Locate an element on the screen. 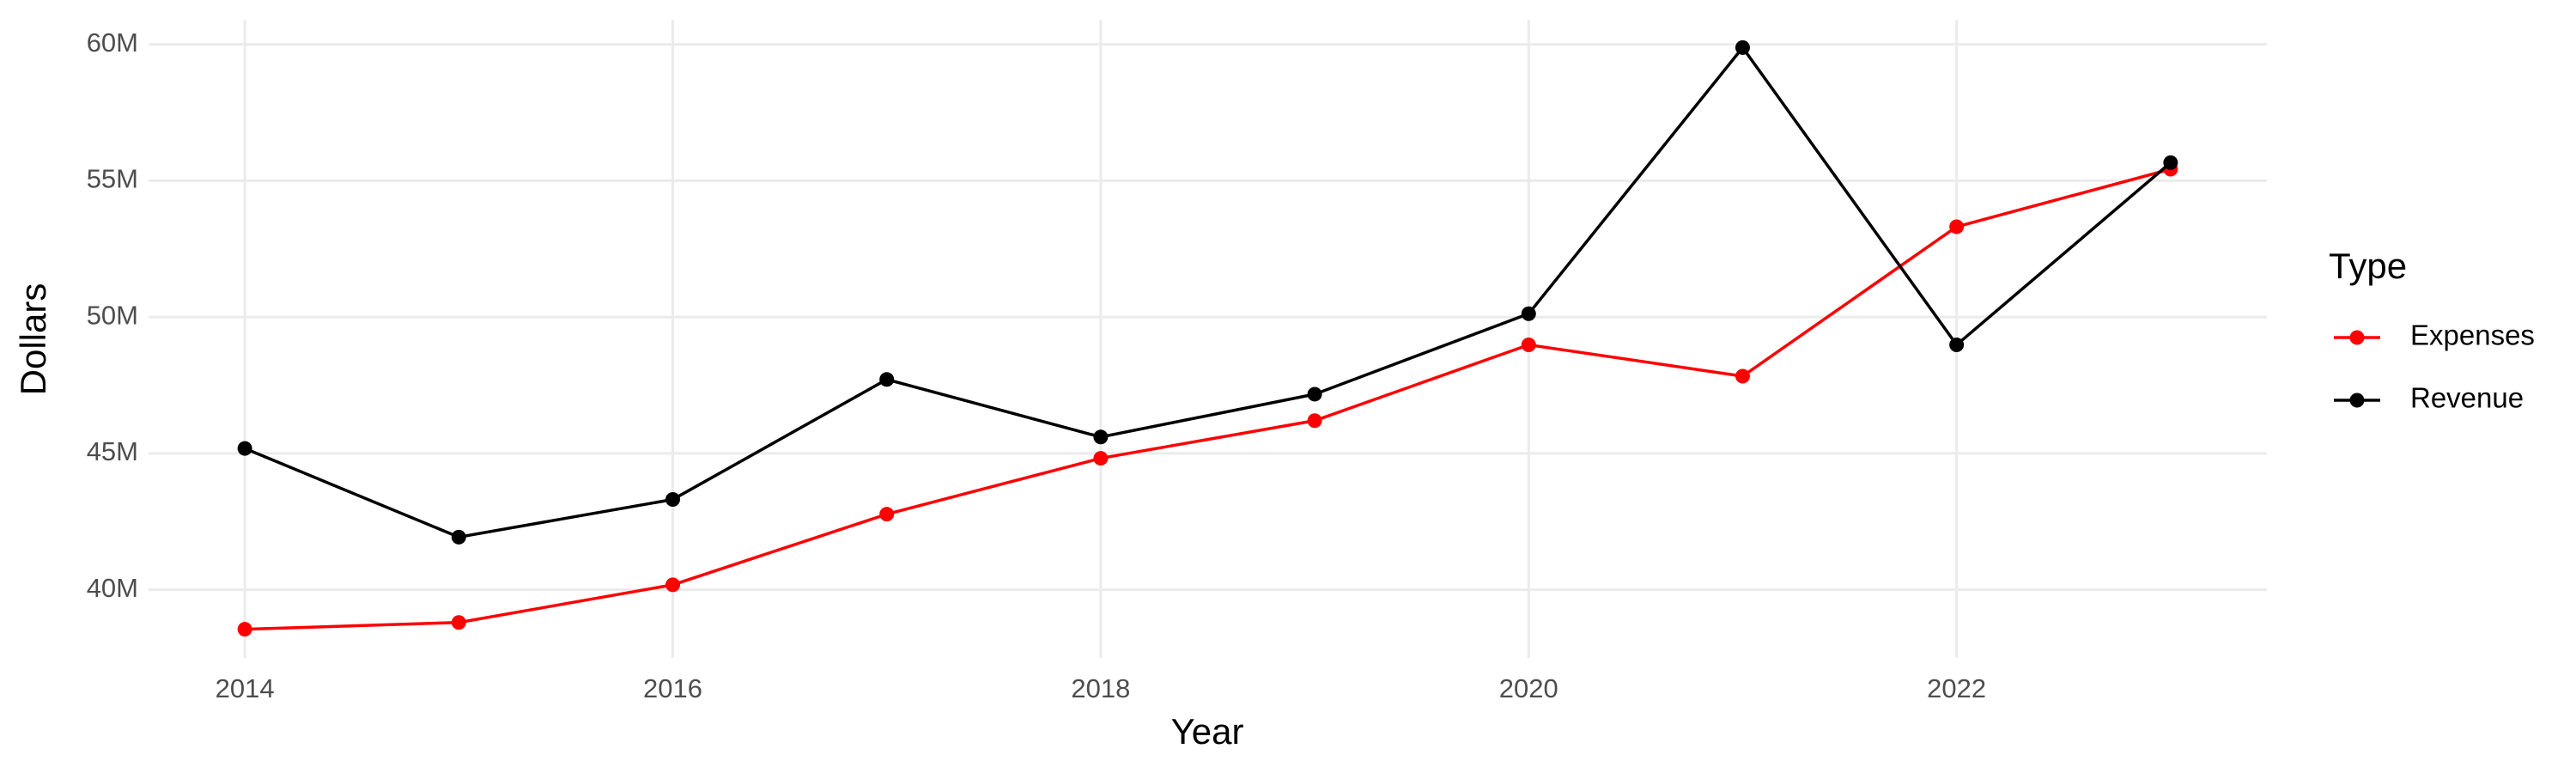 Image resolution: width=2576 pixels, height=773 pixels. x-tick-label: 2016 is located at coordinates (673, 688).